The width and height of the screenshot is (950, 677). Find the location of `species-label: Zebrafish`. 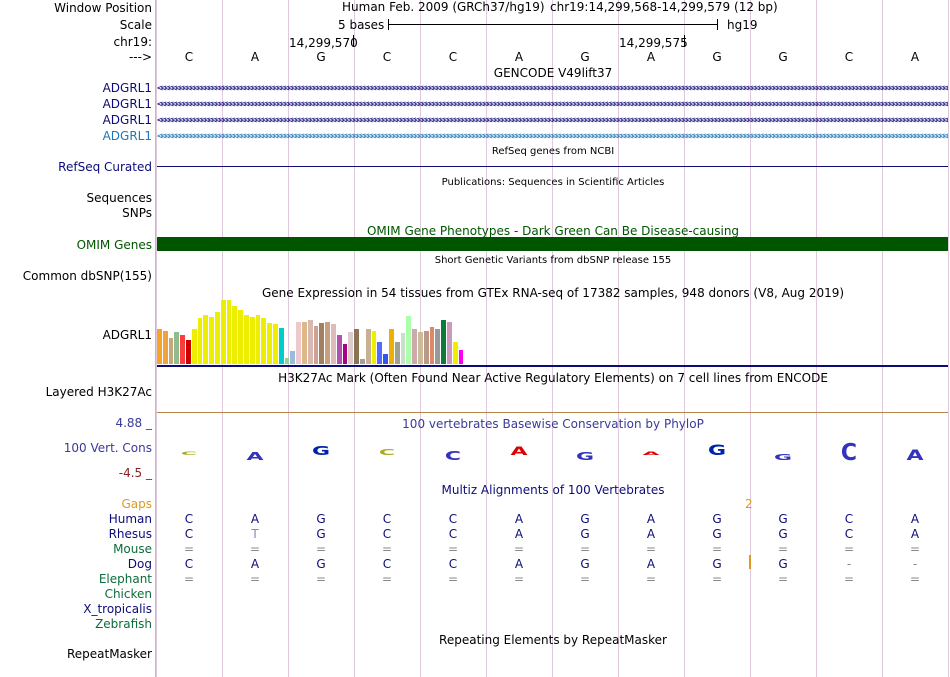

species-label: Zebrafish is located at coordinates (123, 624).